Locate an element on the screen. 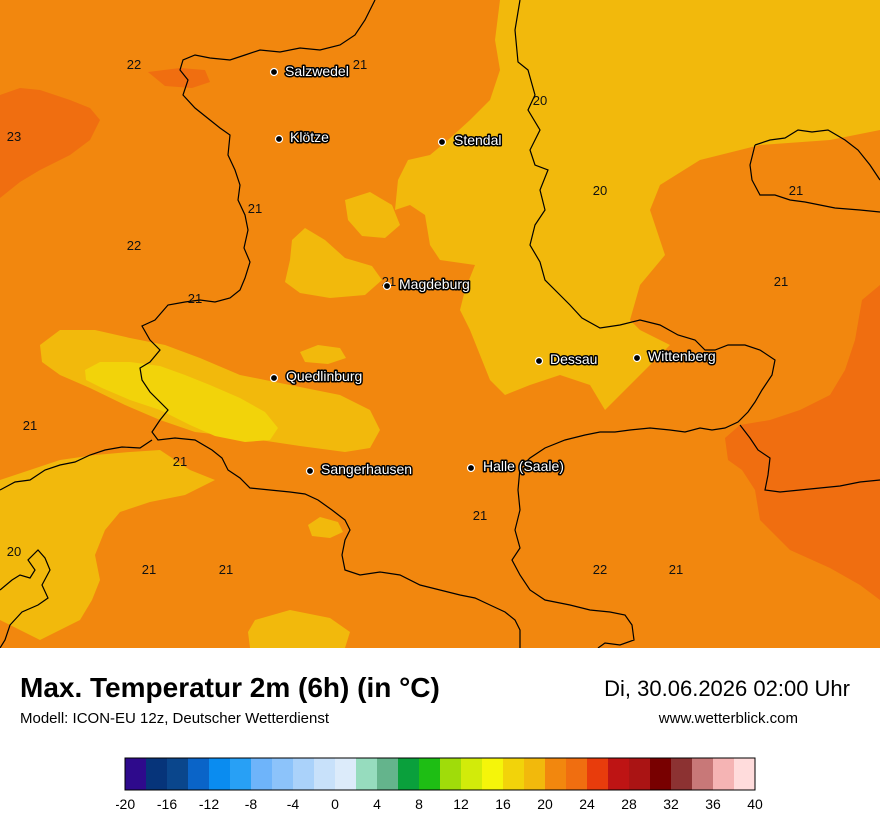 The image size is (880, 830). website-link: www.wetterblick.com is located at coordinates (728, 718).